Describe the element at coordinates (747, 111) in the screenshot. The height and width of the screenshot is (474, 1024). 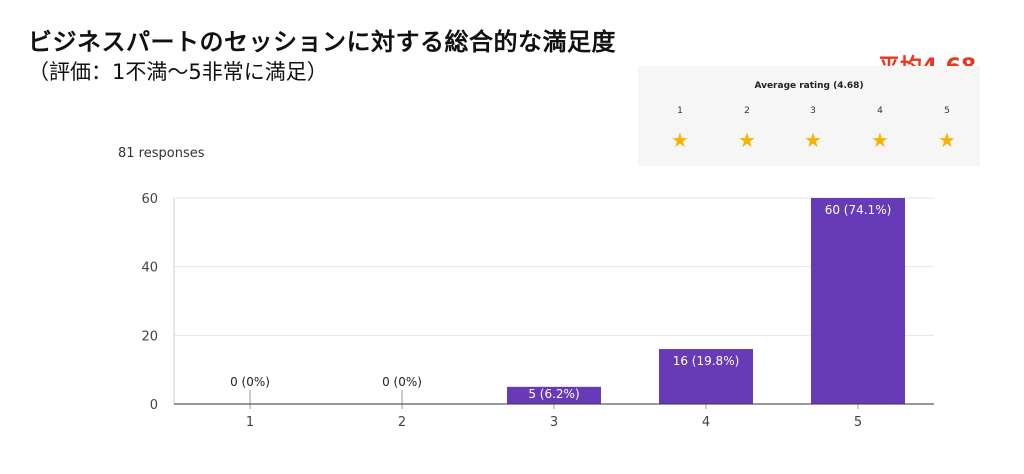
I see `rating-level-label: 2` at that location.